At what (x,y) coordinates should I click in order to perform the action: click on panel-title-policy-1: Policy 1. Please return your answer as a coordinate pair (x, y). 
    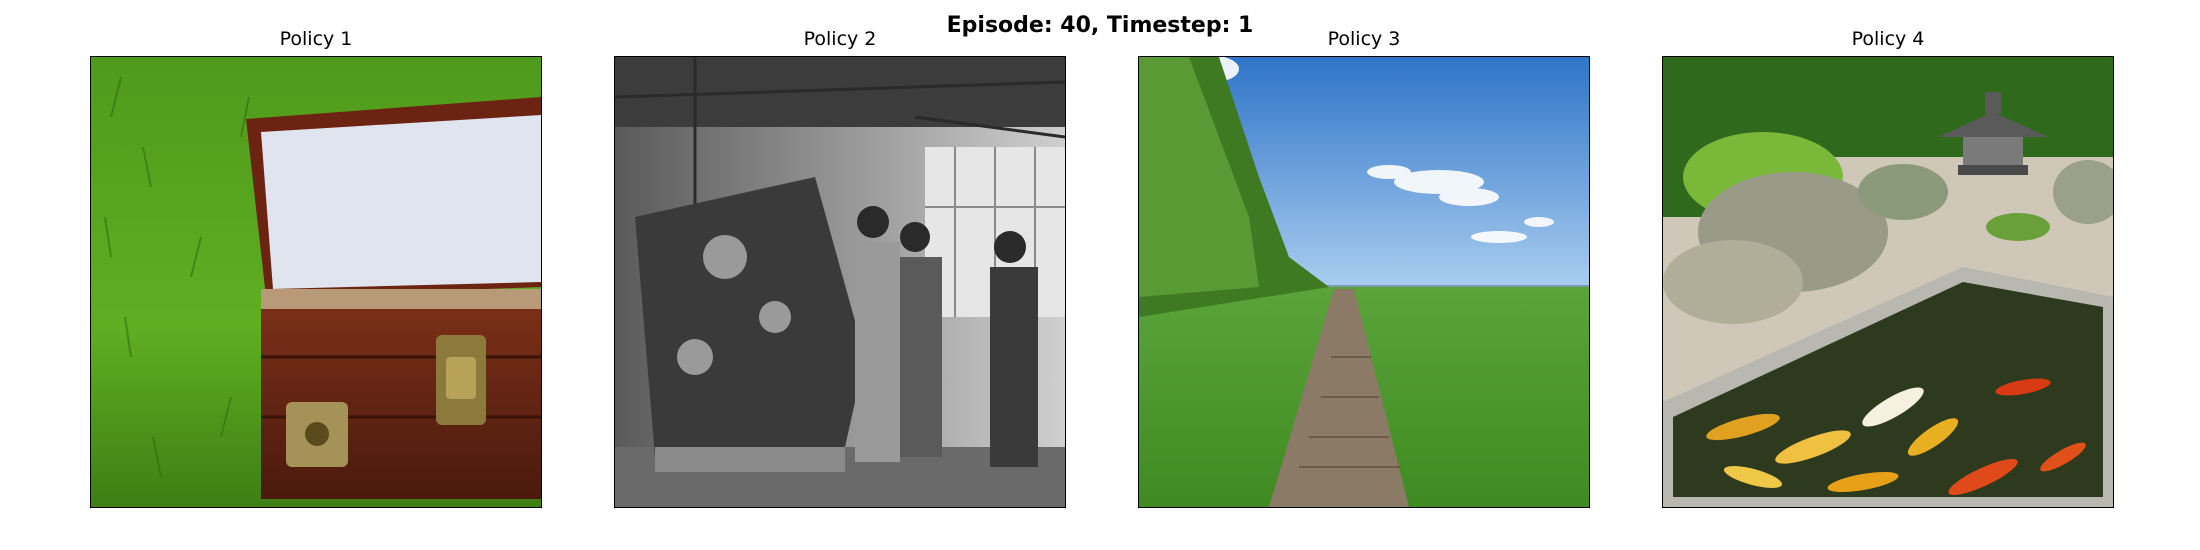
    Looking at the image, I should click on (316, 39).